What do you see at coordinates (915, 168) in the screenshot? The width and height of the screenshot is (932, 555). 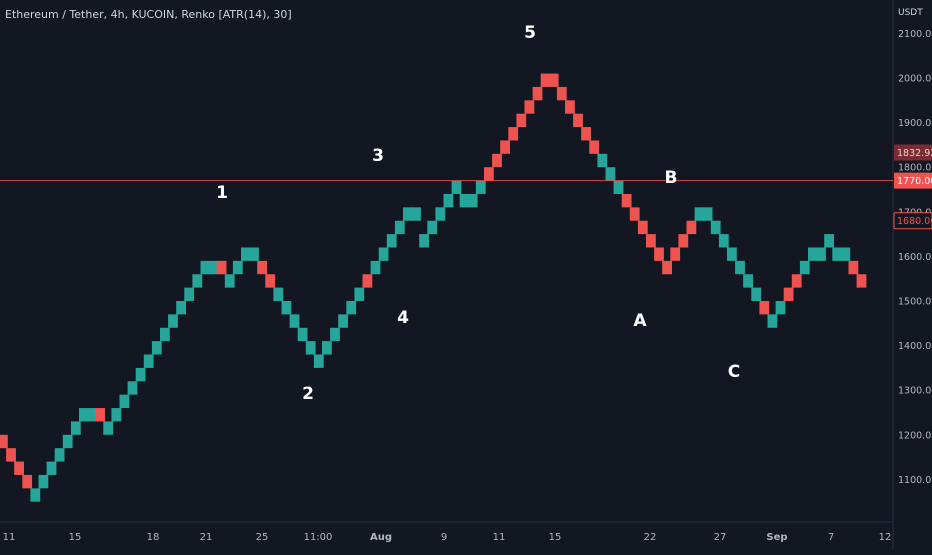 I see `price-tick-label: 1800.00` at bounding box center [915, 168].